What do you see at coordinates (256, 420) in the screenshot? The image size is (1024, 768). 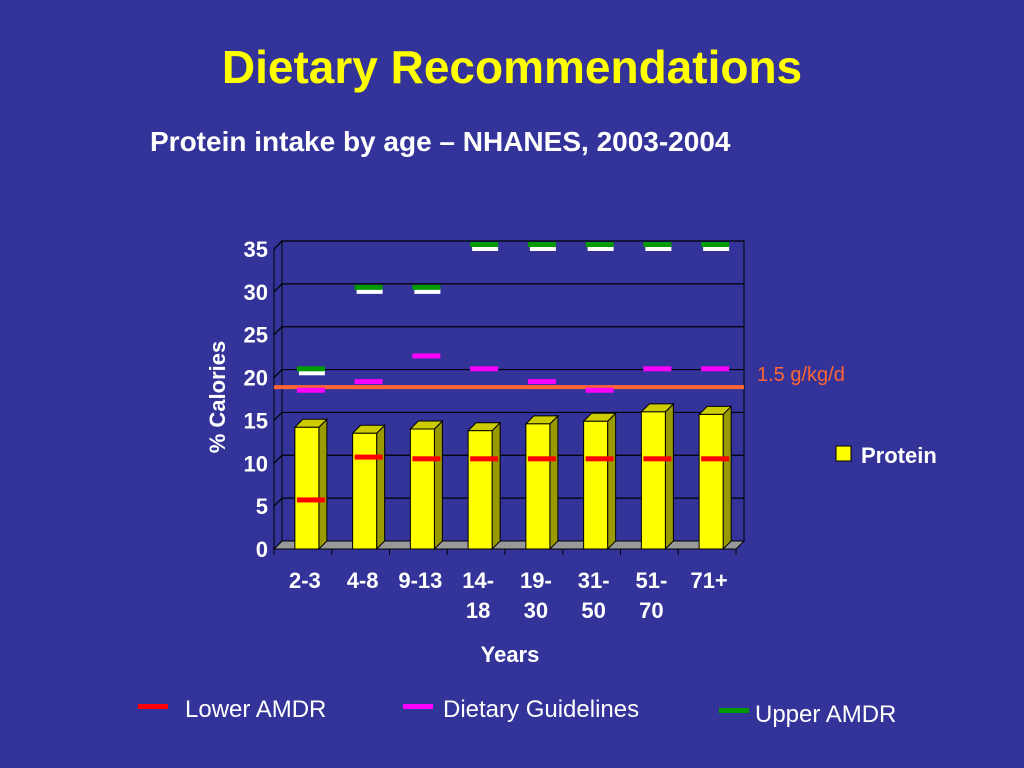 I see `y-tick-label: 15` at bounding box center [256, 420].